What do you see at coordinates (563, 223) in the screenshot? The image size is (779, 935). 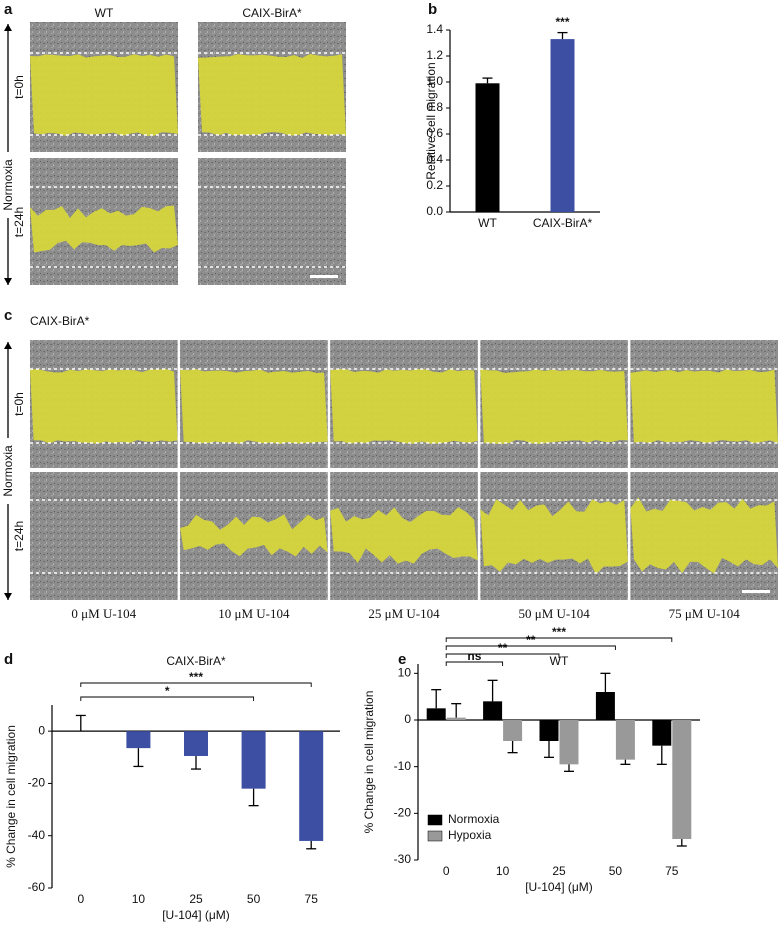 I see `x-tick-label: CAIX-BirA*` at bounding box center [563, 223].